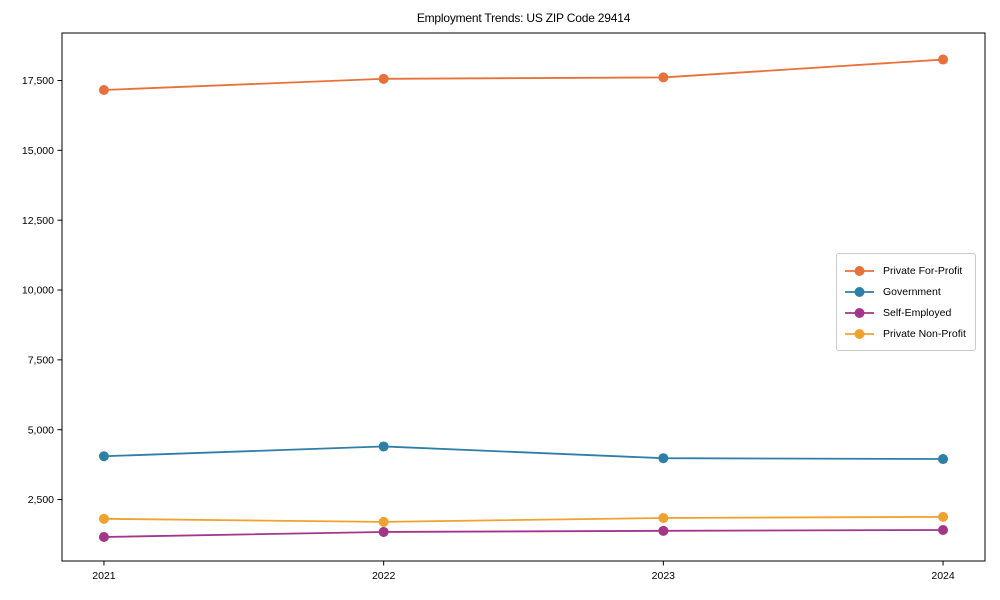 This screenshot has height=600, width=1000. What do you see at coordinates (41, 430) in the screenshot?
I see `y-tick-label: 5,000` at bounding box center [41, 430].